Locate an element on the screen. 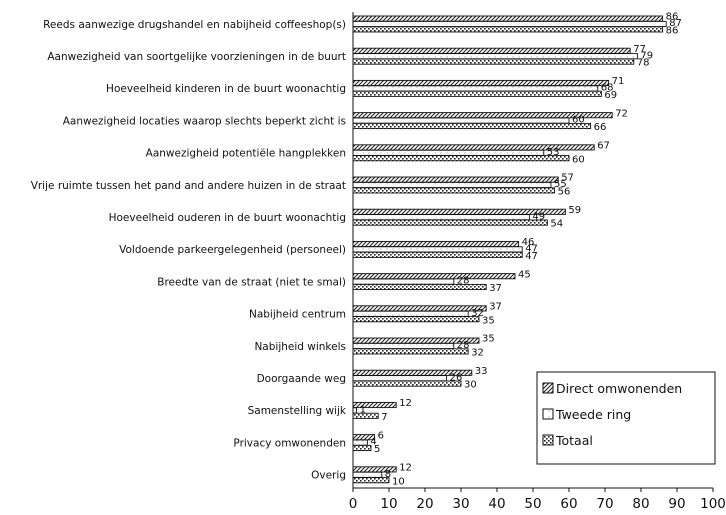  data-label: 67 is located at coordinates (603, 146).